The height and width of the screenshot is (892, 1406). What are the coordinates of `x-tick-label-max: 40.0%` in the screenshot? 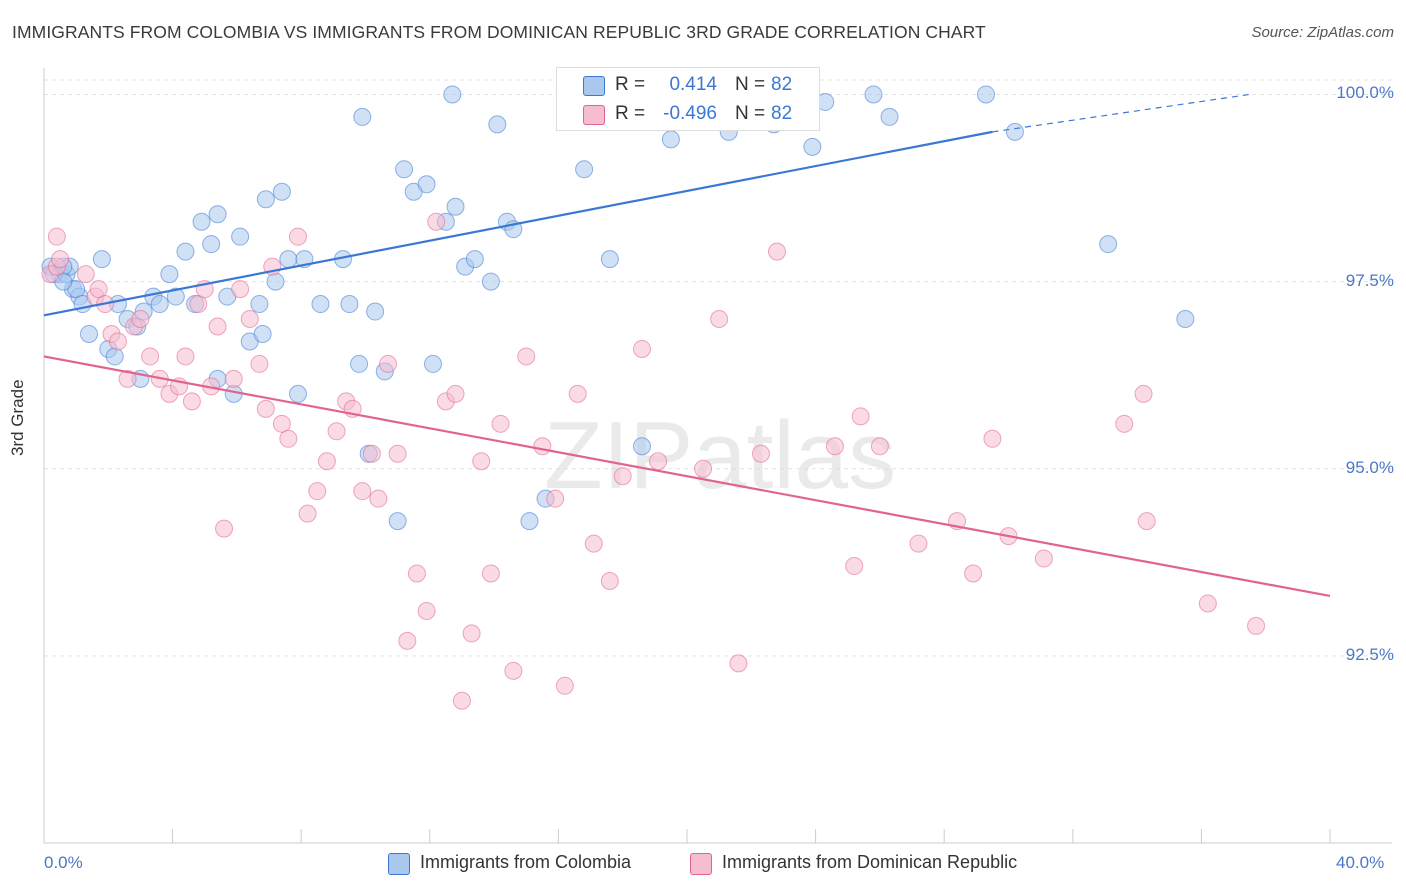 It's located at (1360, 862).